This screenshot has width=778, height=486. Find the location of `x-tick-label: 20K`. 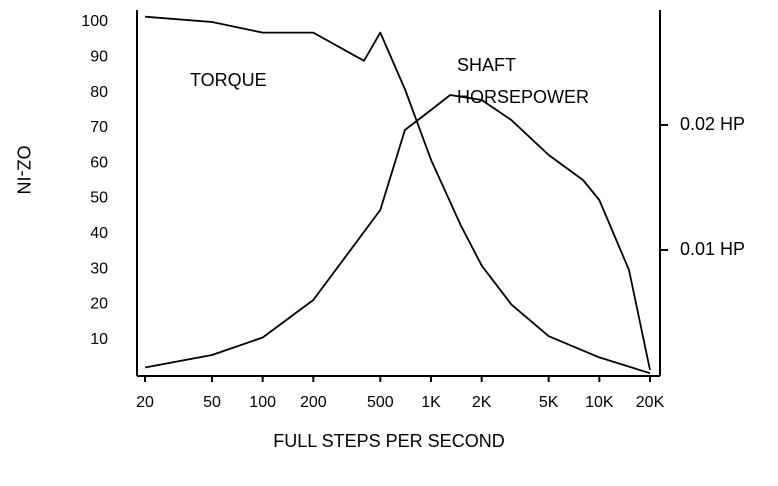

x-tick-label: 20K is located at coordinates (650, 402).